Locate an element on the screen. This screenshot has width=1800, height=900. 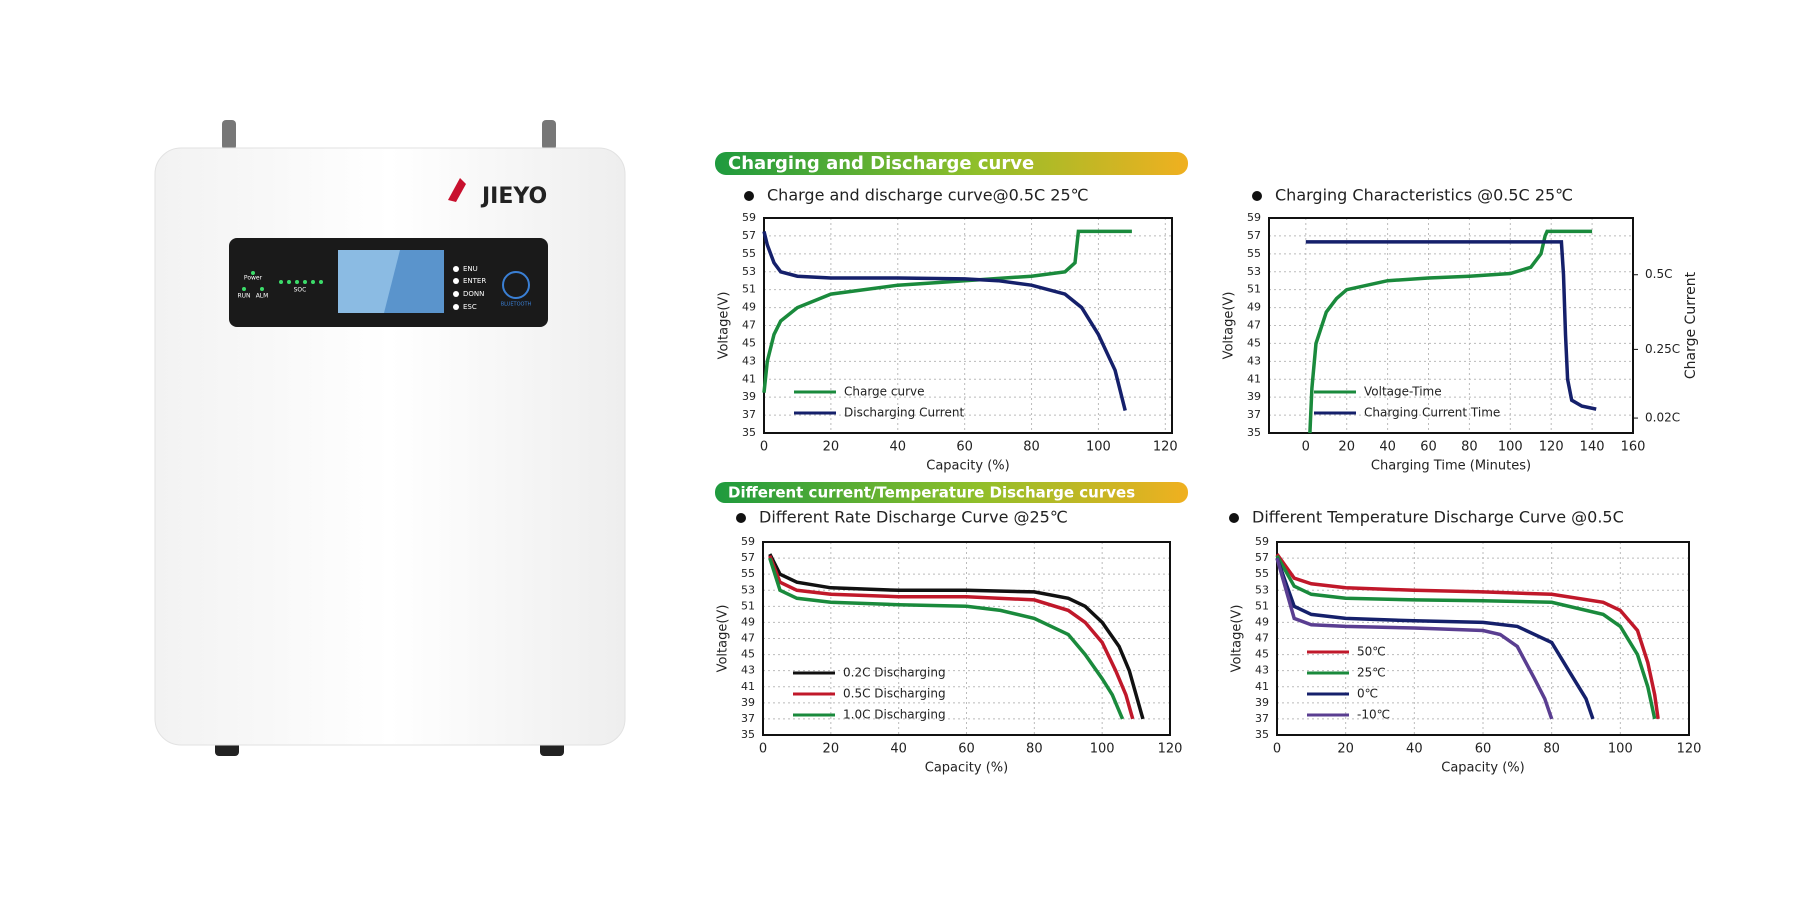
legend-label: 50℃ is located at coordinates (1371, 652).